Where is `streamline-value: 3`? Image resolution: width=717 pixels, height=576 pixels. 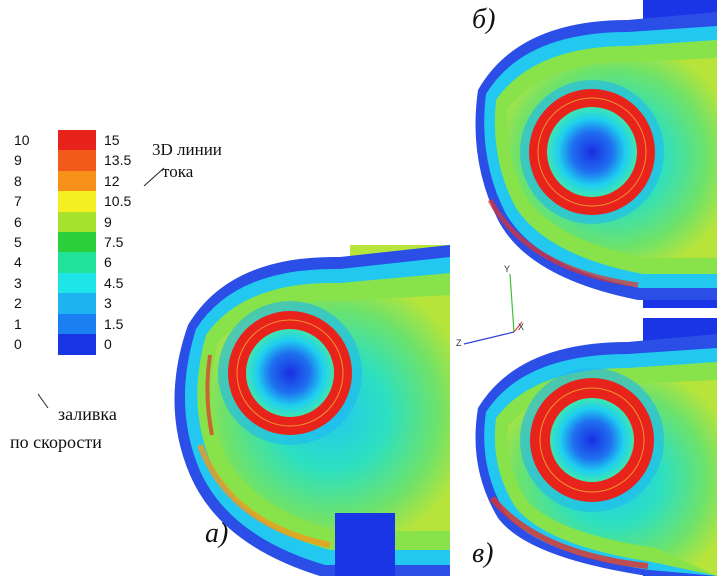
streamline-value: 3 is located at coordinates (108, 303).